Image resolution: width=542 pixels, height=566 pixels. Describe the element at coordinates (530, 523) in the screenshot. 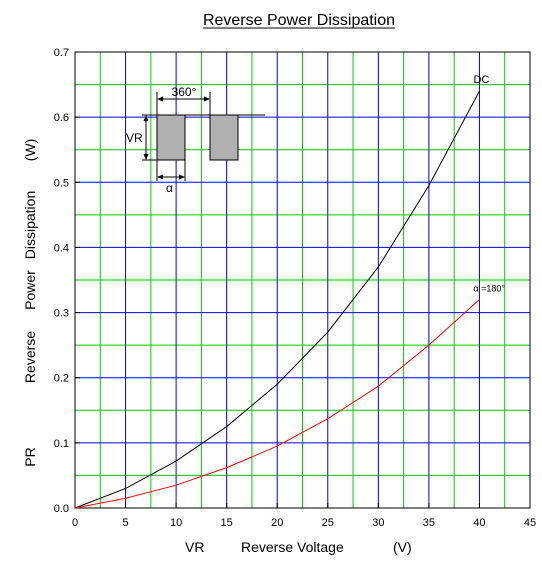

I see `x-tick-label: 45` at that location.